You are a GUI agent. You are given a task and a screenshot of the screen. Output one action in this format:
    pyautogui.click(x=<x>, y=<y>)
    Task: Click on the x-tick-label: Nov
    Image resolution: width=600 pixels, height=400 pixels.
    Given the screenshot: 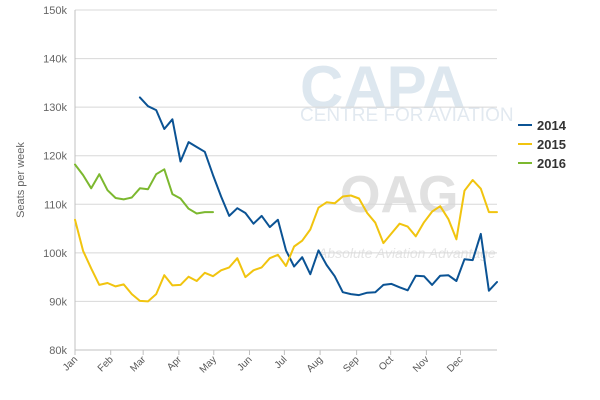 What is the action you would take?
    pyautogui.click(x=421, y=364)
    